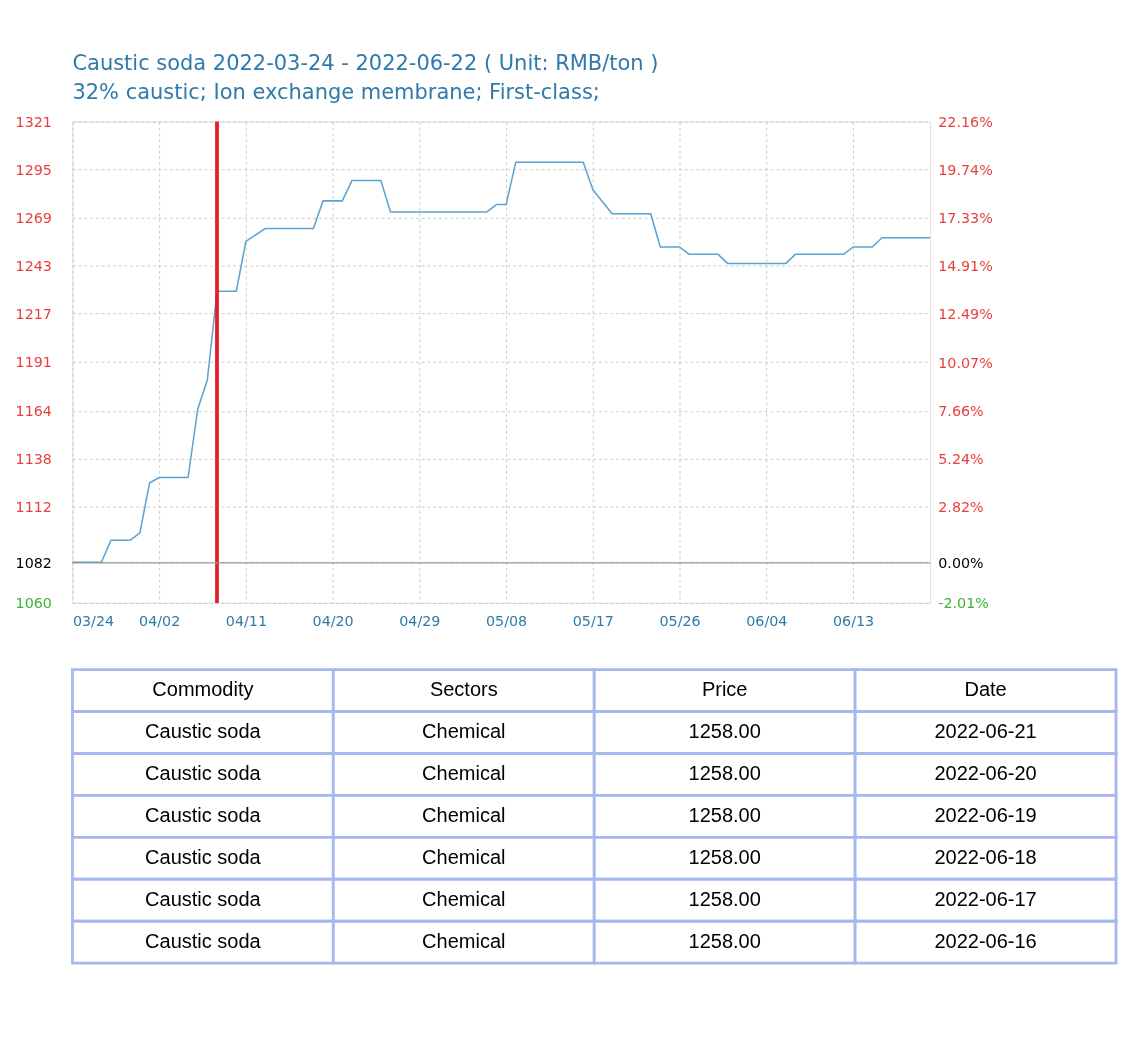  What do you see at coordinates (724, 689) in the screenshot?
I see `category-label: Price` at bounding box center [724, 689].